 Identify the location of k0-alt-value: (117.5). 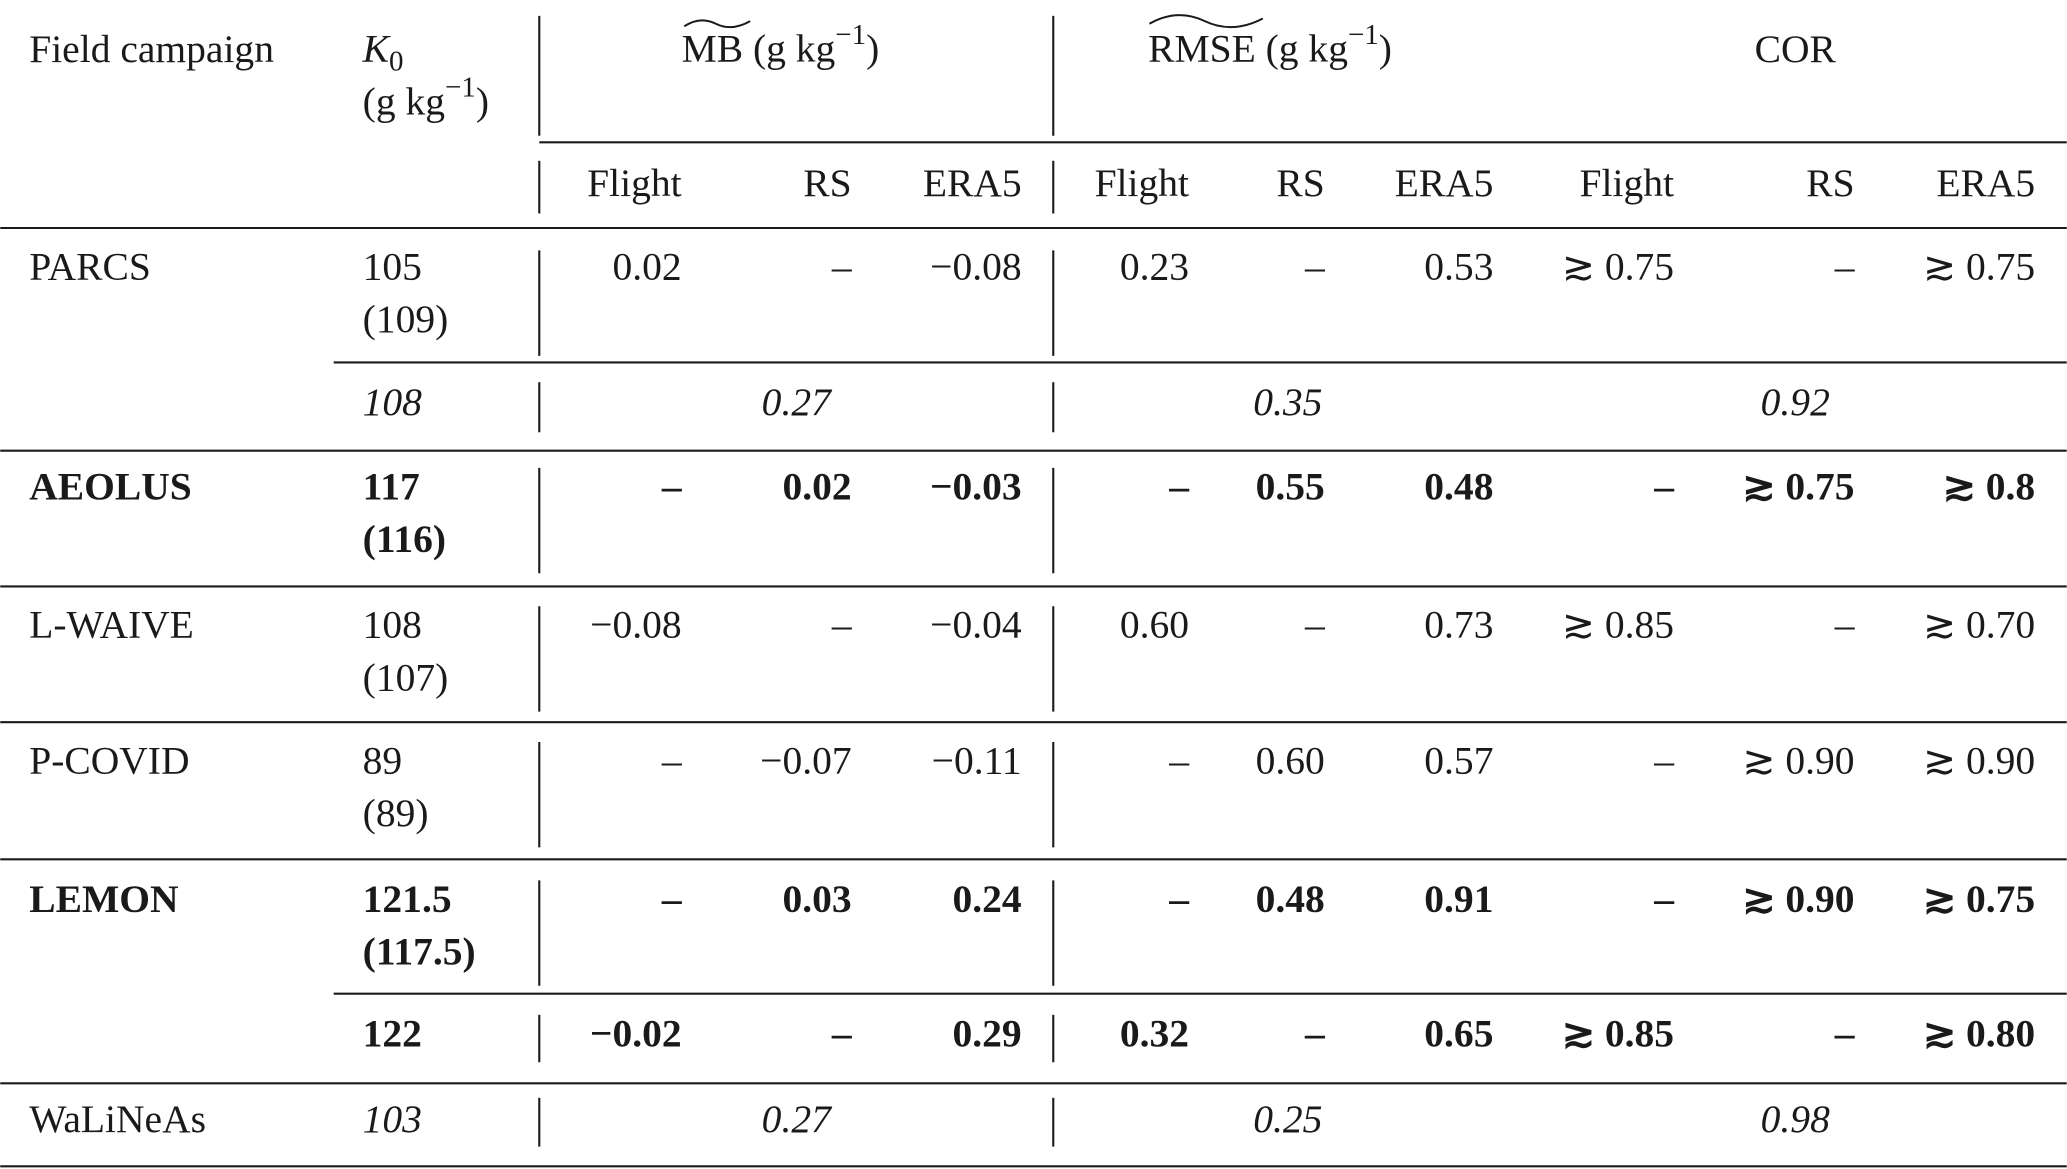
(419, 952).